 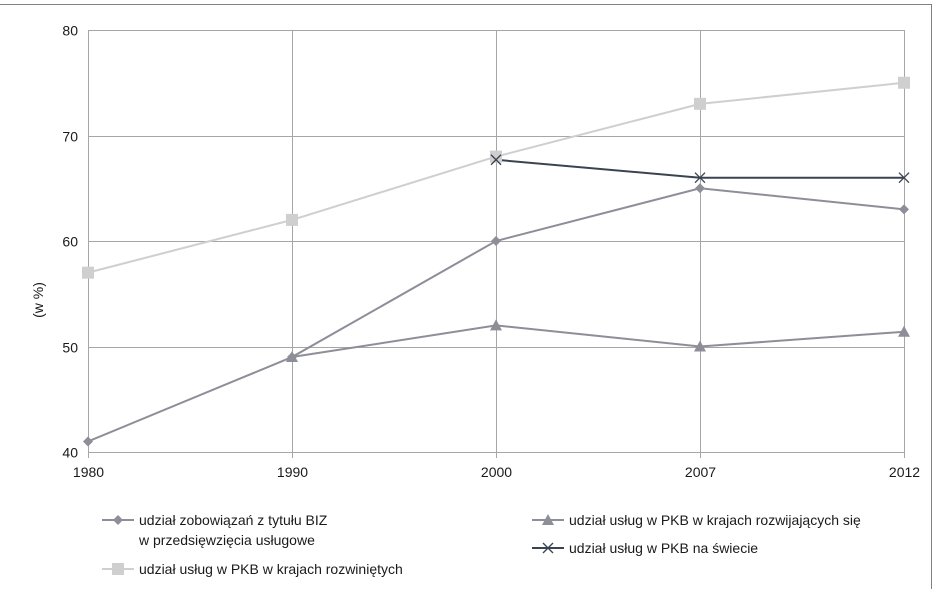 I want to click on x-tick-label: 2007, so click(x=700, y=472).